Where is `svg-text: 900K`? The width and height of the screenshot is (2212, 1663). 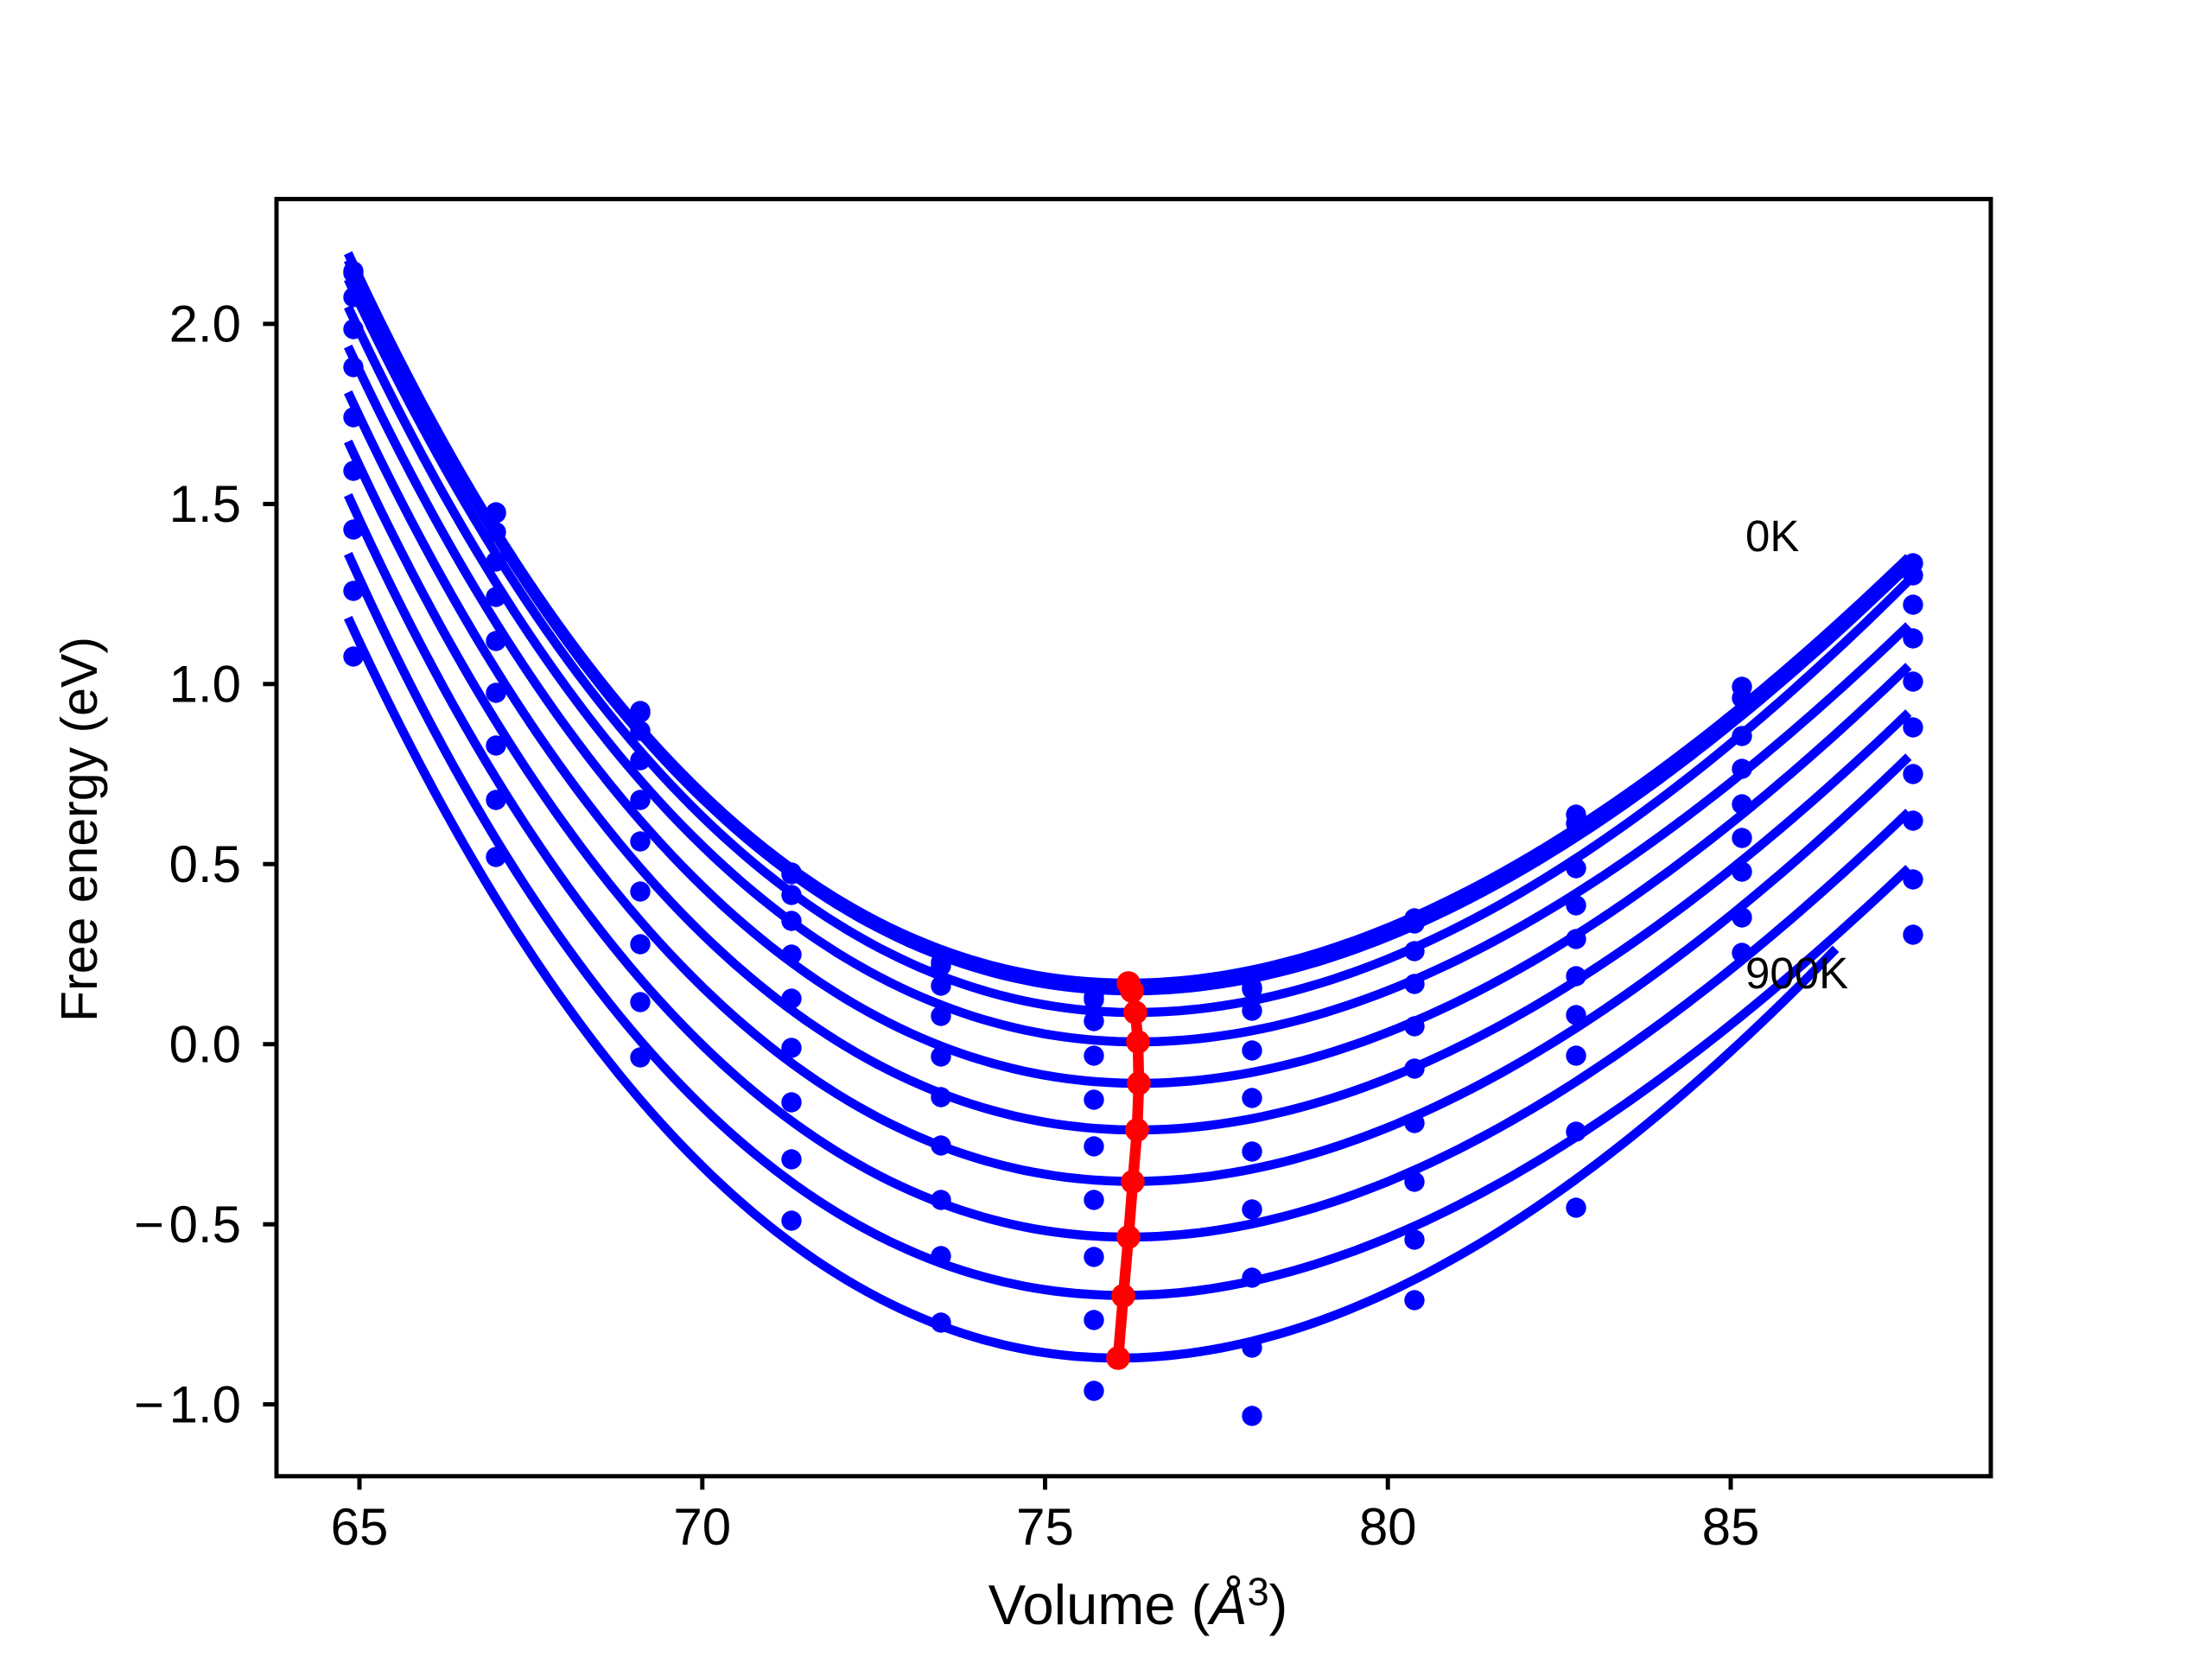 svg-text: 900K is located at coordinates (1796, 974).